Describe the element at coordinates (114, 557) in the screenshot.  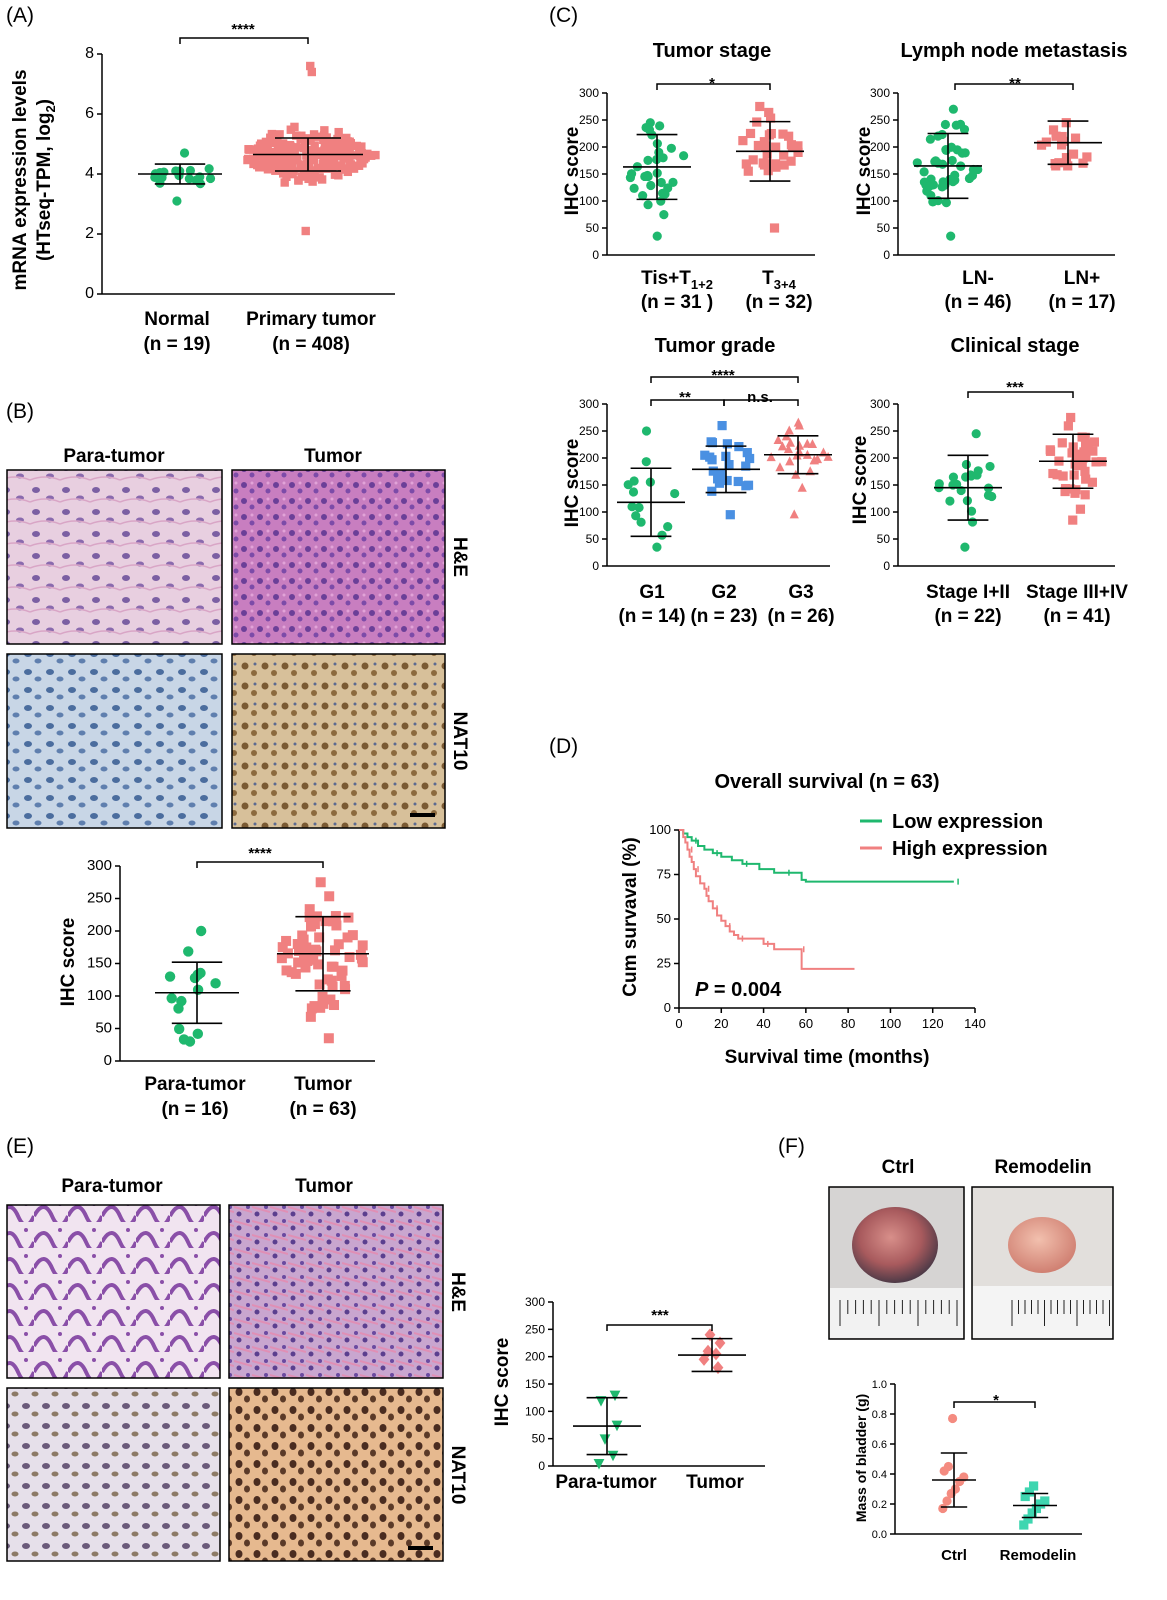
I see `panel-b-he-para-tumor-image` at that location.